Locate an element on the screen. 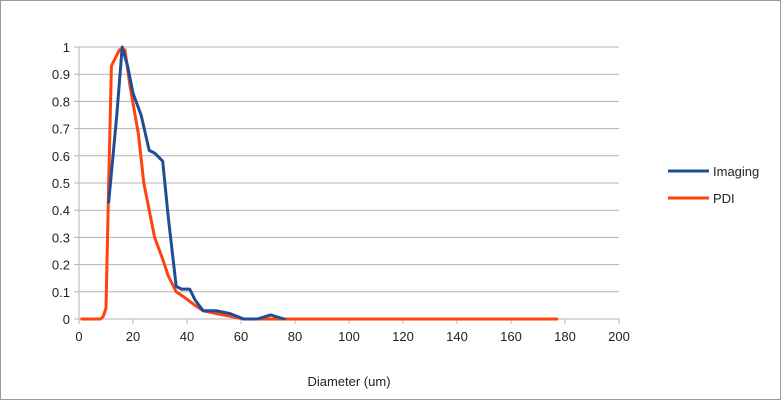 This screenshot has width=781, height=401. x-tick-label-0: 0 is located at coordinates (78, 336).